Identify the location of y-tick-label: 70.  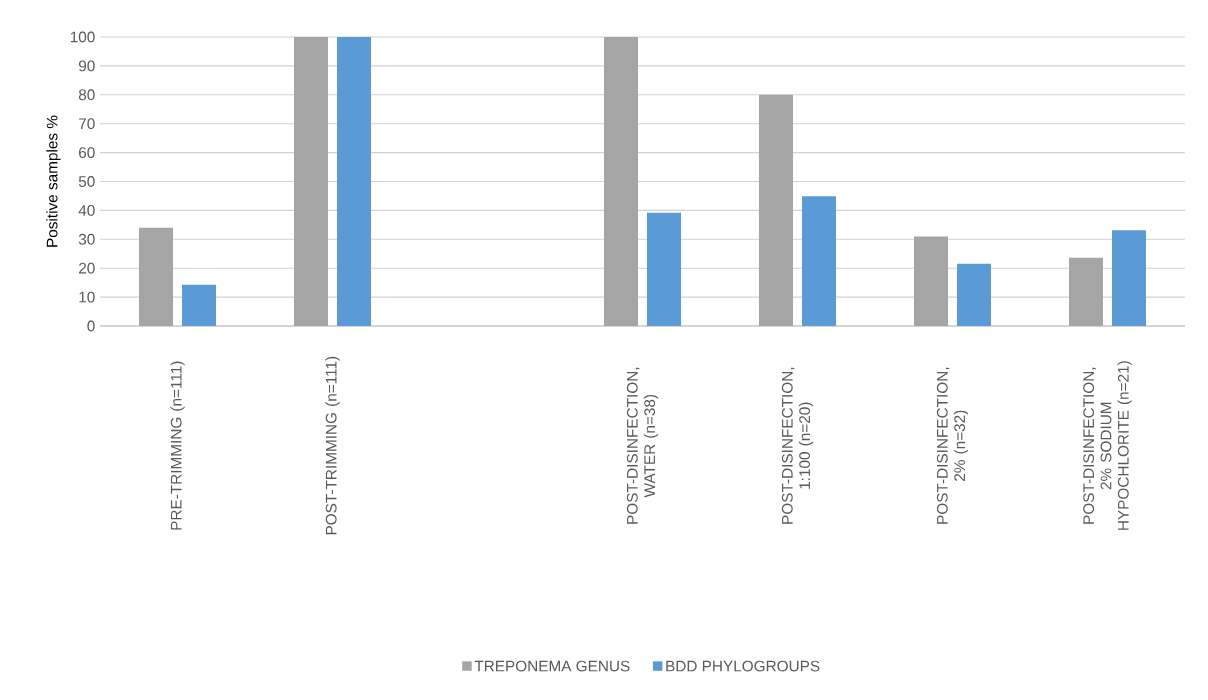
(87, 124).